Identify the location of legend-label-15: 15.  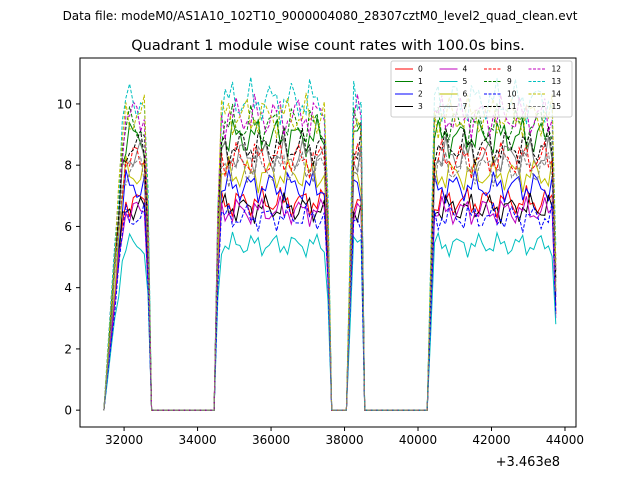
(557, 106).